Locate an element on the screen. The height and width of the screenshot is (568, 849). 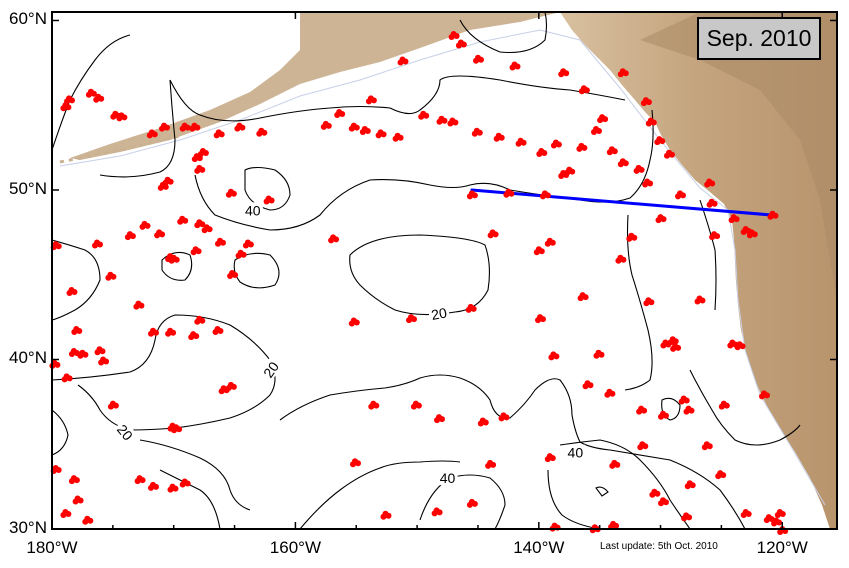
aleutian-islands is located at coordinates (120, 149).